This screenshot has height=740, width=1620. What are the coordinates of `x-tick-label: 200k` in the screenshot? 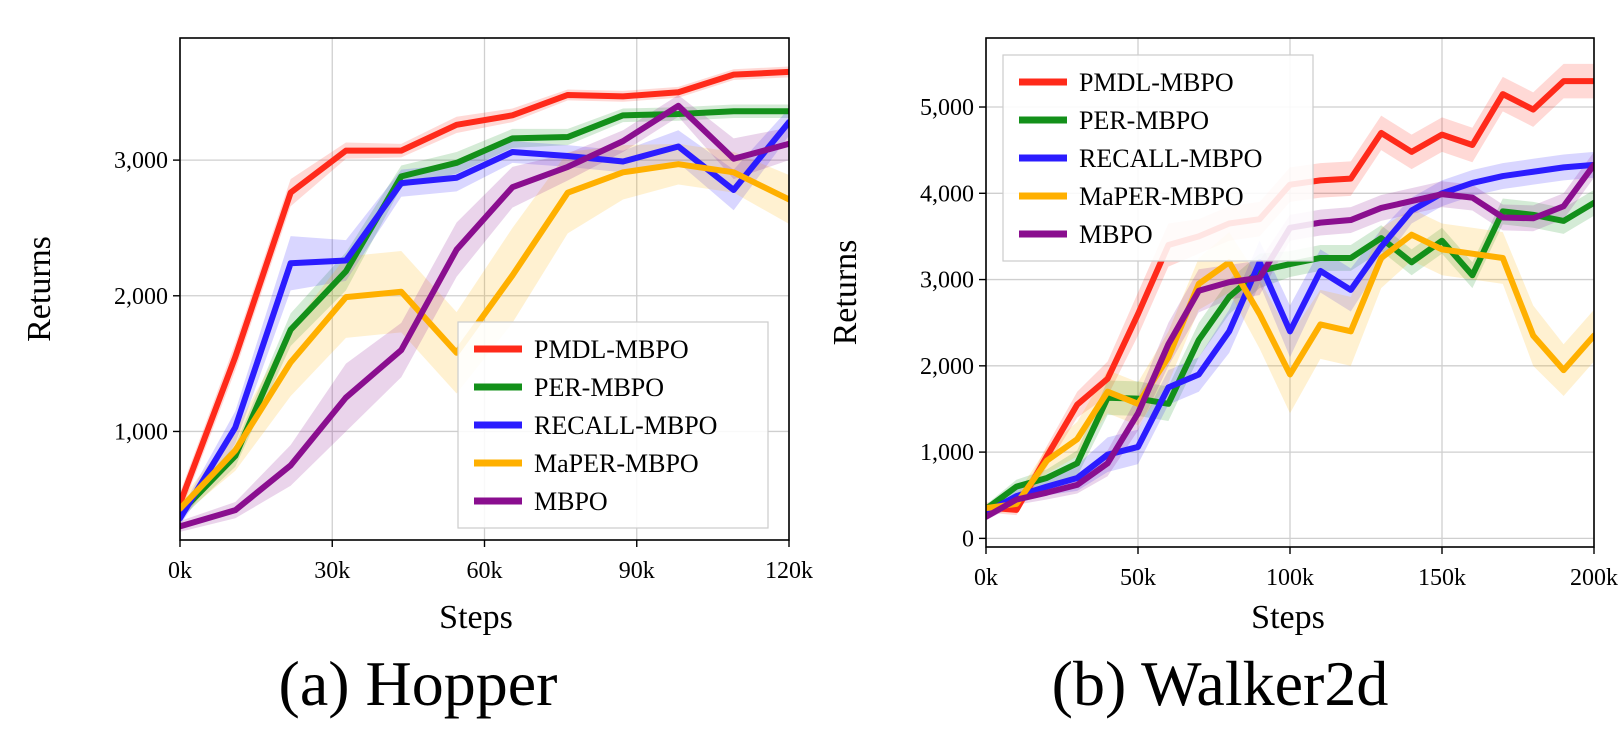 It's located at (1594, 578).